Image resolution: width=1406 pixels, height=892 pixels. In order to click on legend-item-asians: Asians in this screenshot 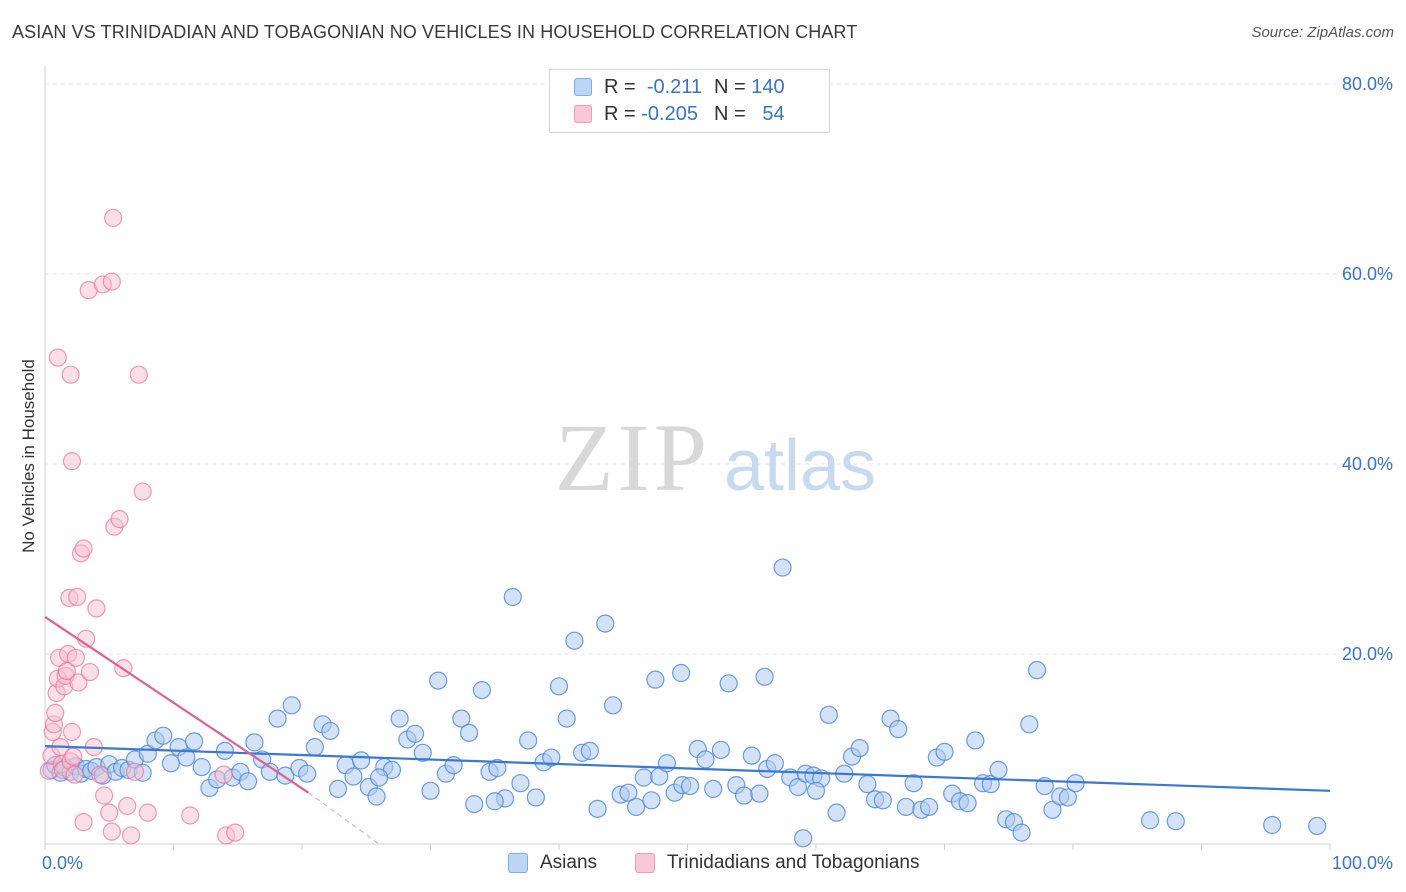, I will do `click(552, 863)`.